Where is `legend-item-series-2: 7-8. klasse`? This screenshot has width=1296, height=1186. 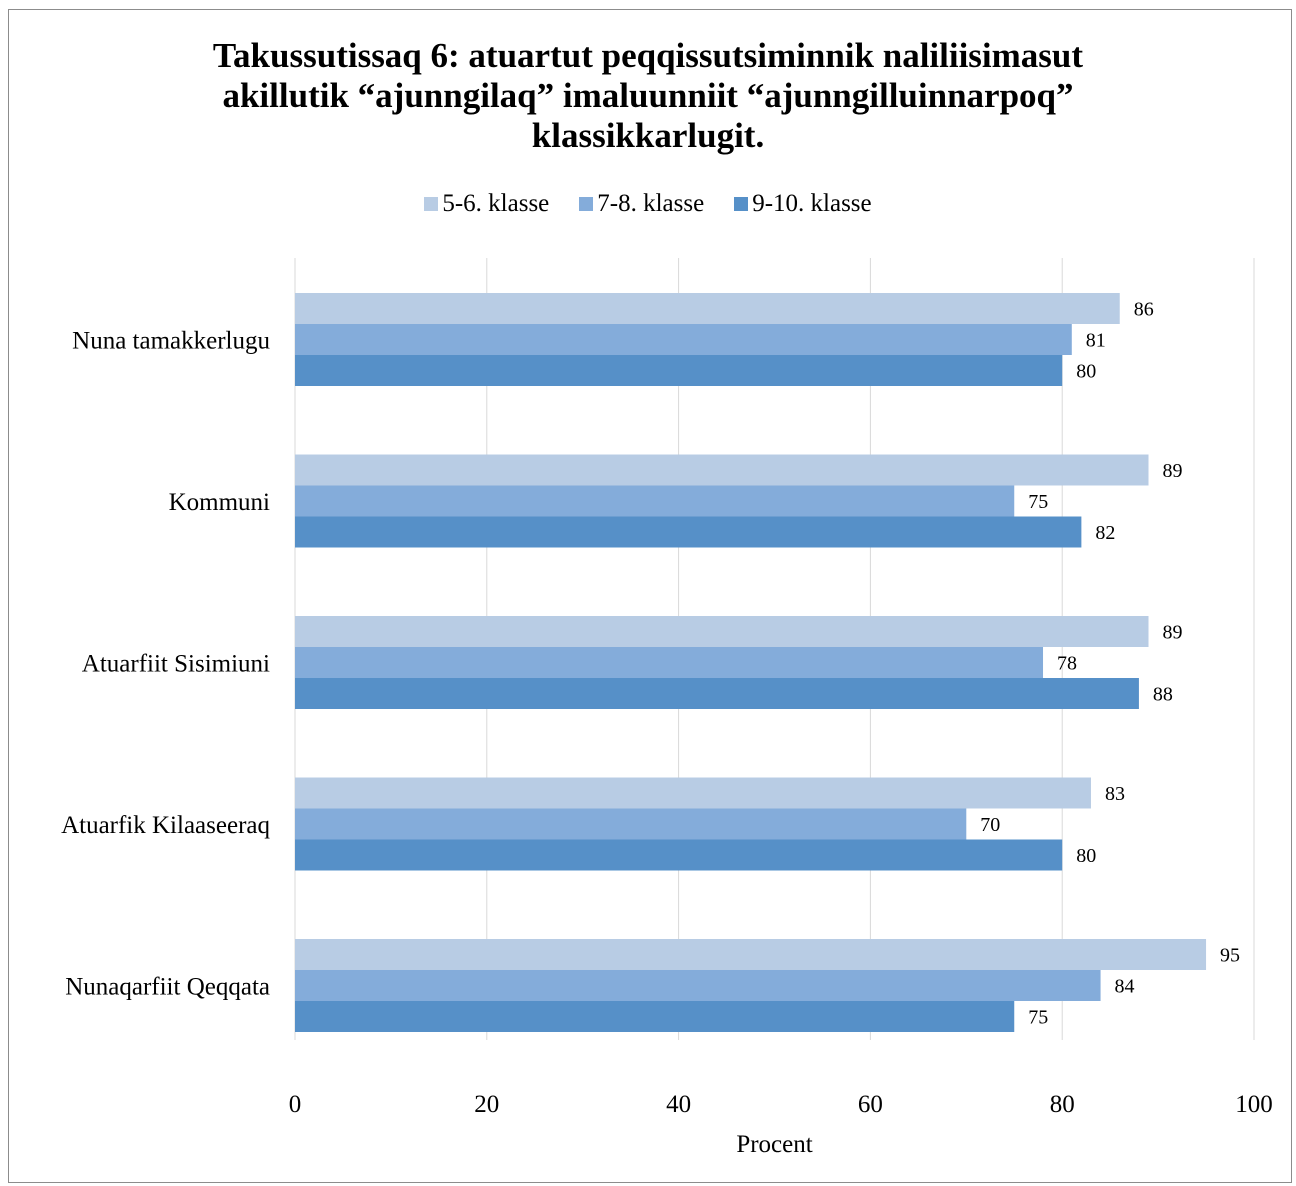
legend-item-series-2: 7-8. klasse is located at coordinates (641, 204).